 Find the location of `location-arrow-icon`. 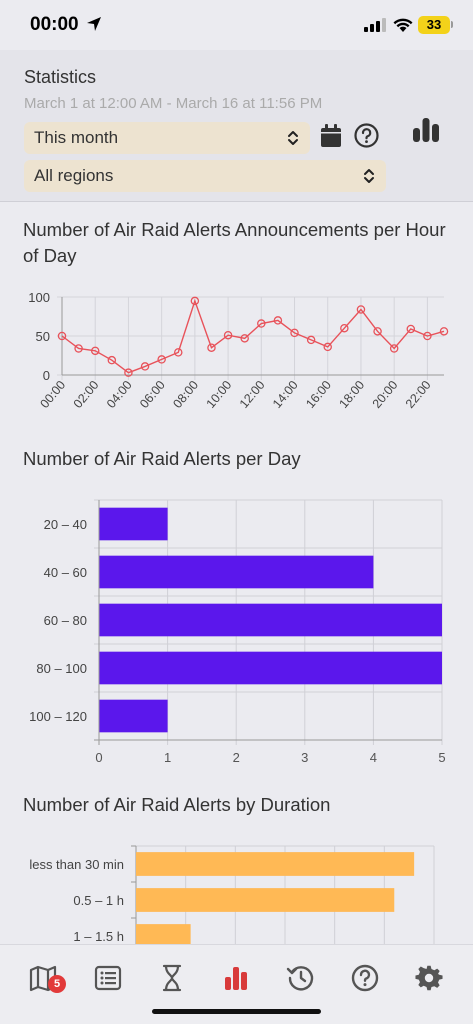

location-arrow-icon is located at coordinates (94, 24).